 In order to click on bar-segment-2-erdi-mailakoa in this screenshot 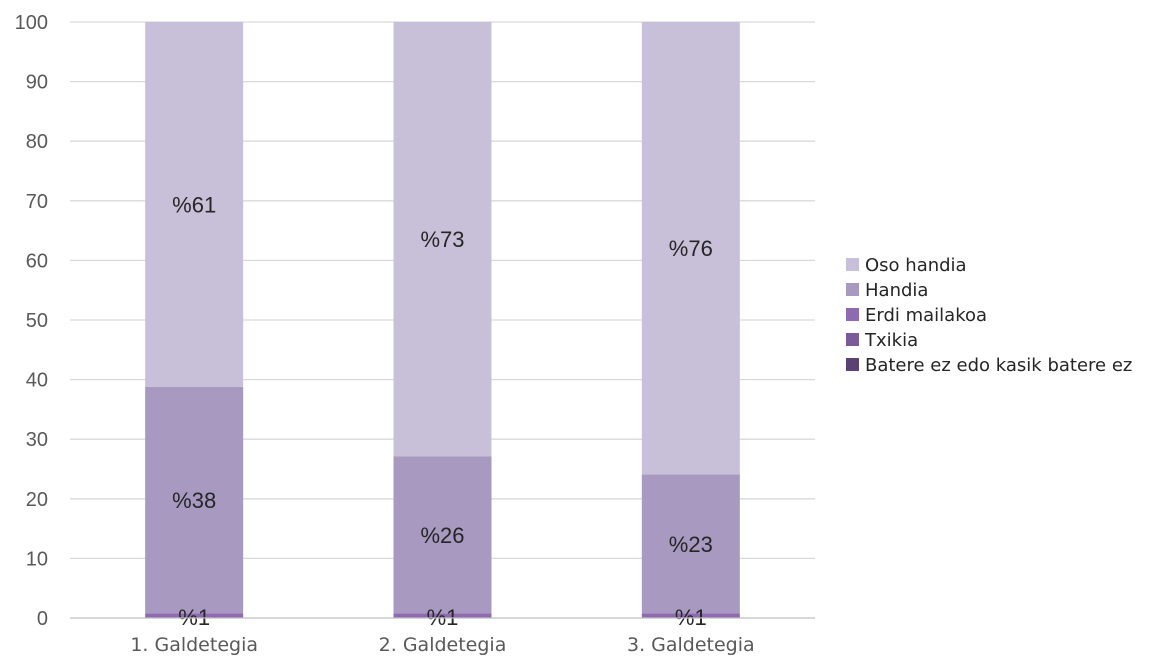, I will do `click(442, 615)`.